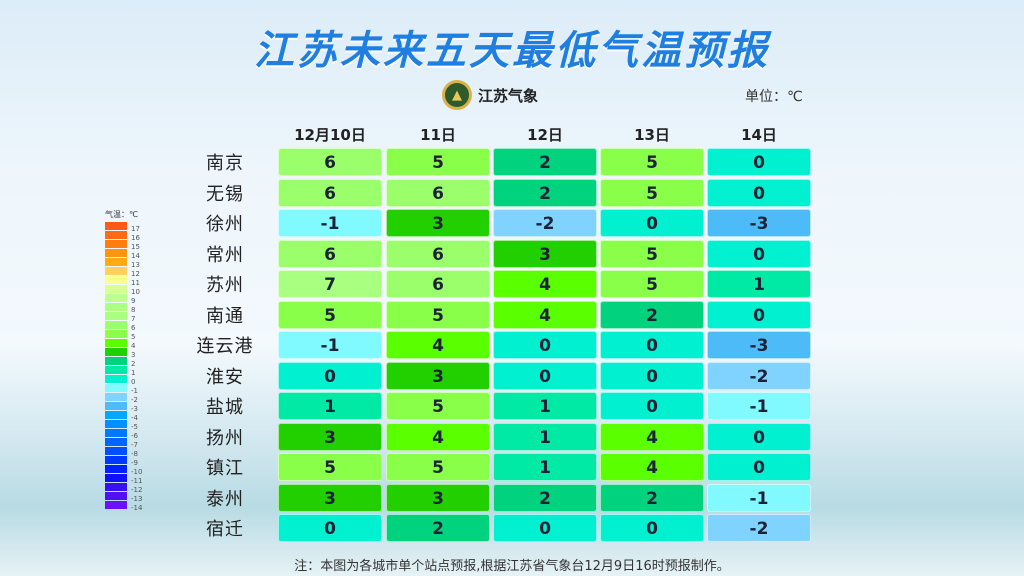 The height and width of the screenshot is (576, 1024). I want to click on legend-label: 2, so click(133, 364).